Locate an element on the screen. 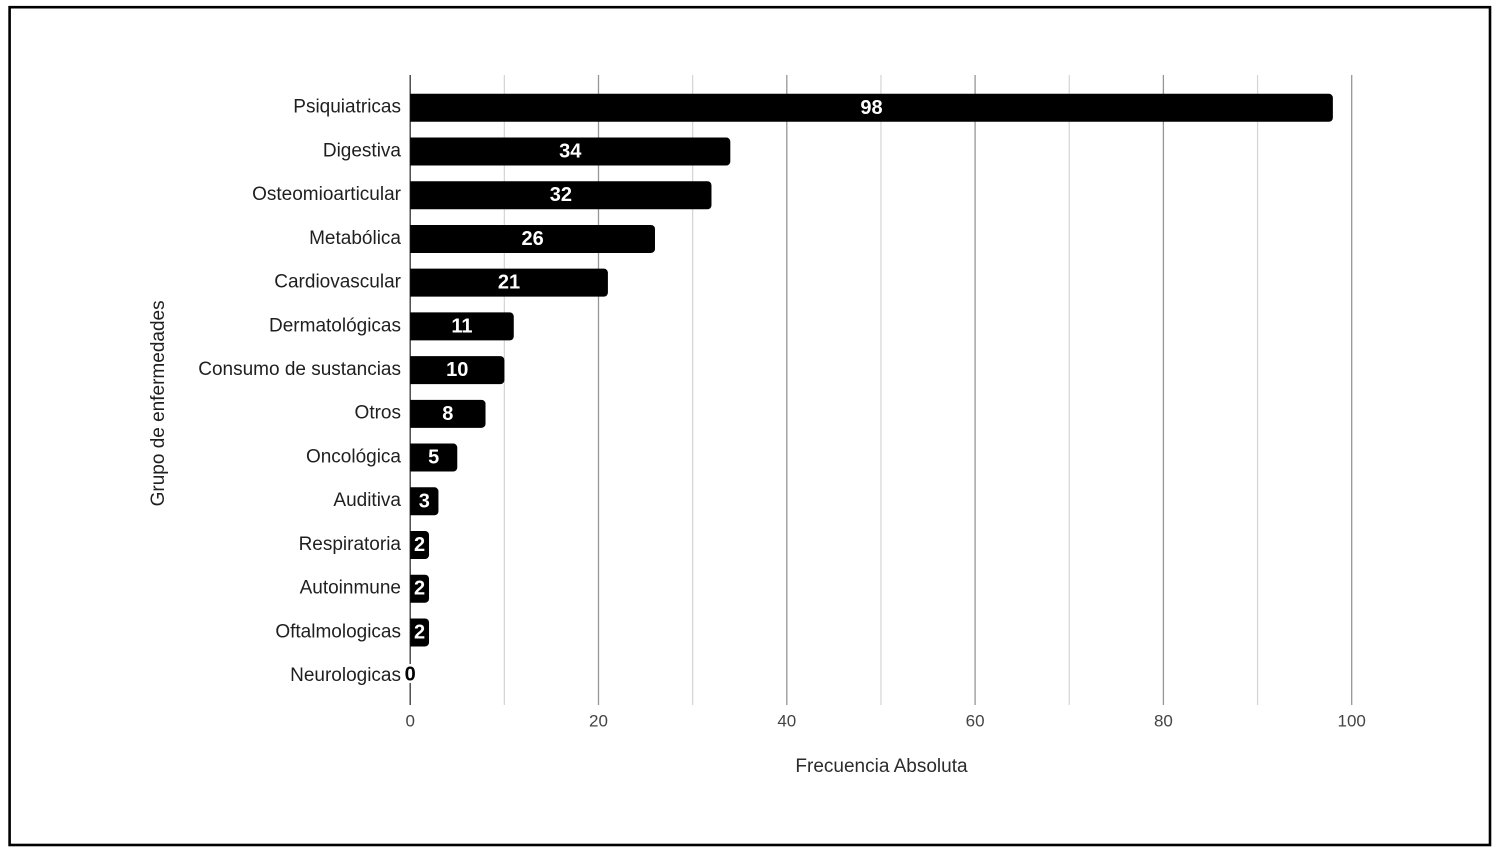 The image size is (1500, 857). svg-text: Neurologicas is located at coordinates (345, 675).